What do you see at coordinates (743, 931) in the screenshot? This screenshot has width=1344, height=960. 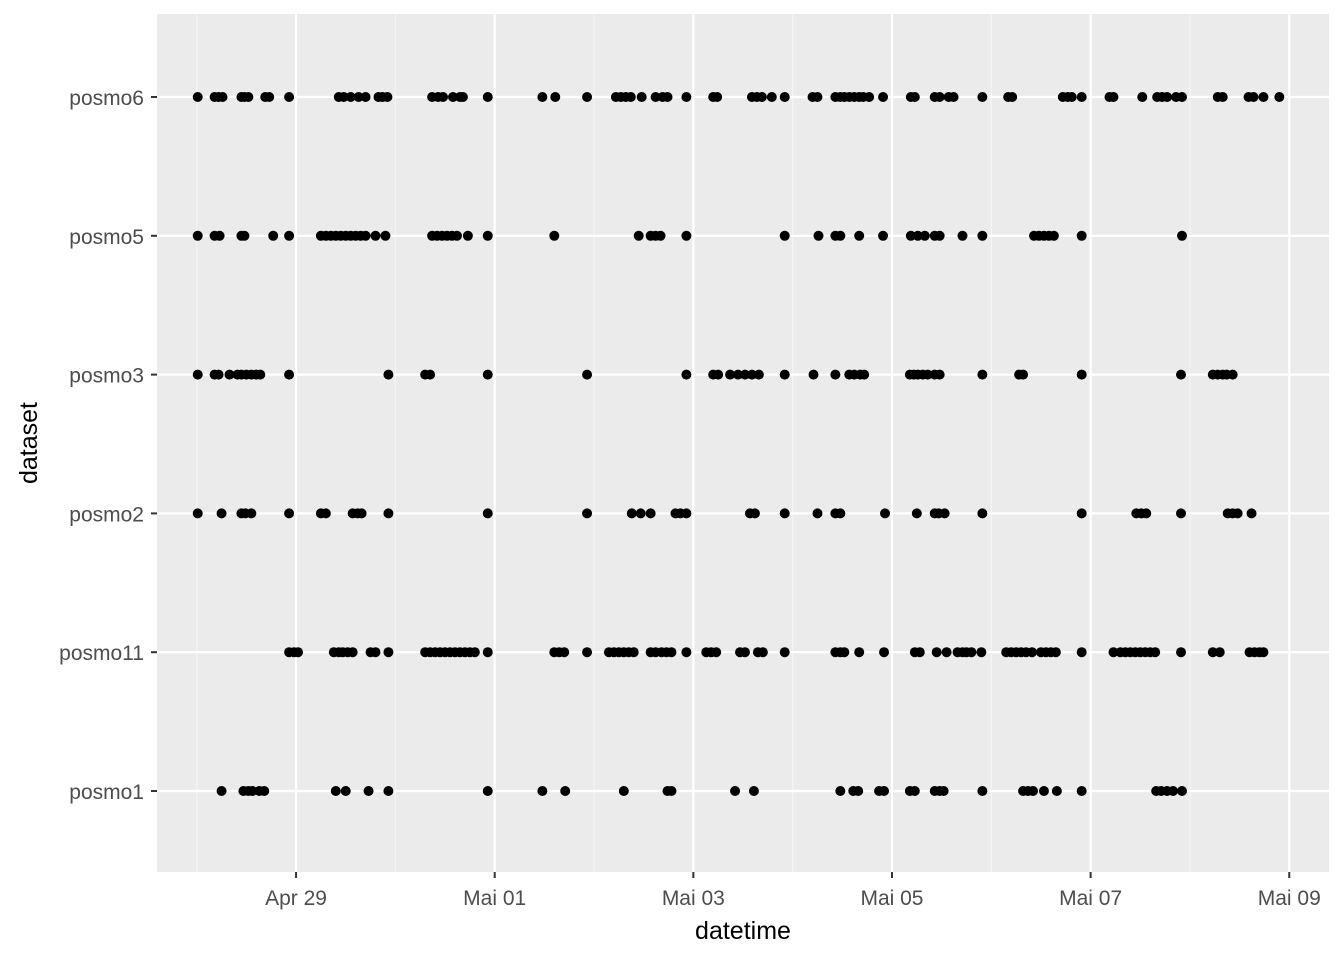 I see `x-axis-title: datetime` at bounding box center [743, 931].